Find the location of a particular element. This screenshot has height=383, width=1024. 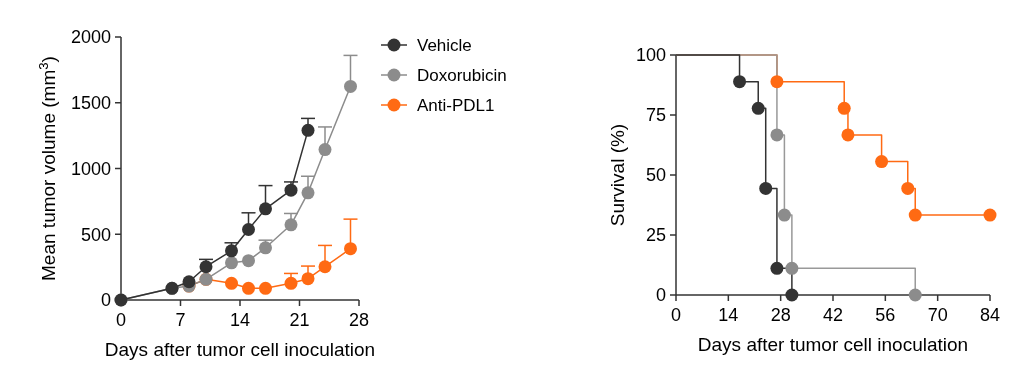

y-tick-label: 2000 is located at coordinates (90, 37).